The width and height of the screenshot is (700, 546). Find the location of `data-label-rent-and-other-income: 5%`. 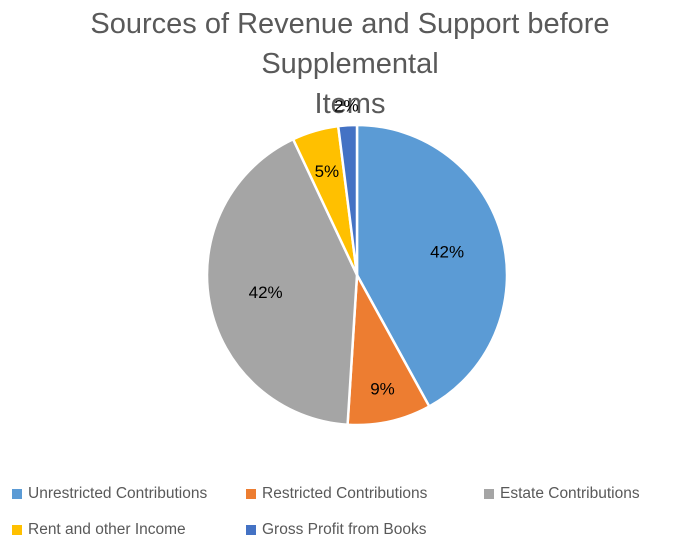

data-label-rent-and-other-income: 5% is located at coordinates (327, 171).